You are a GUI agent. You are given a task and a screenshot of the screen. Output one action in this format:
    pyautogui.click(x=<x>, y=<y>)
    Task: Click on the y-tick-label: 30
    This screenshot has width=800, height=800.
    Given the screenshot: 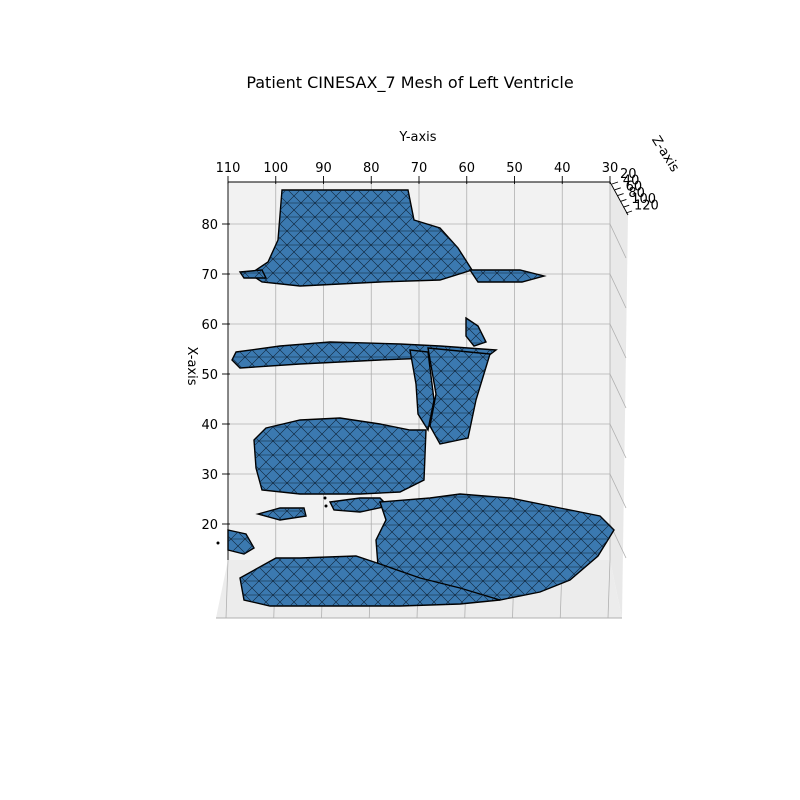 What is the action you would take?
    pyautogui.click(x=610, y=168)
    